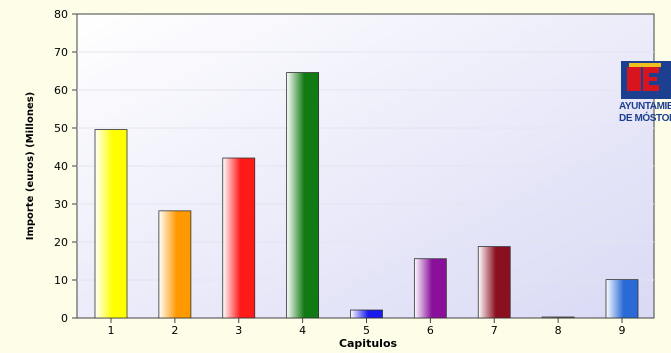  Describe the element at coordinates (61, 166) in the screenshot. I see `y-tick-label: 40` at that location.